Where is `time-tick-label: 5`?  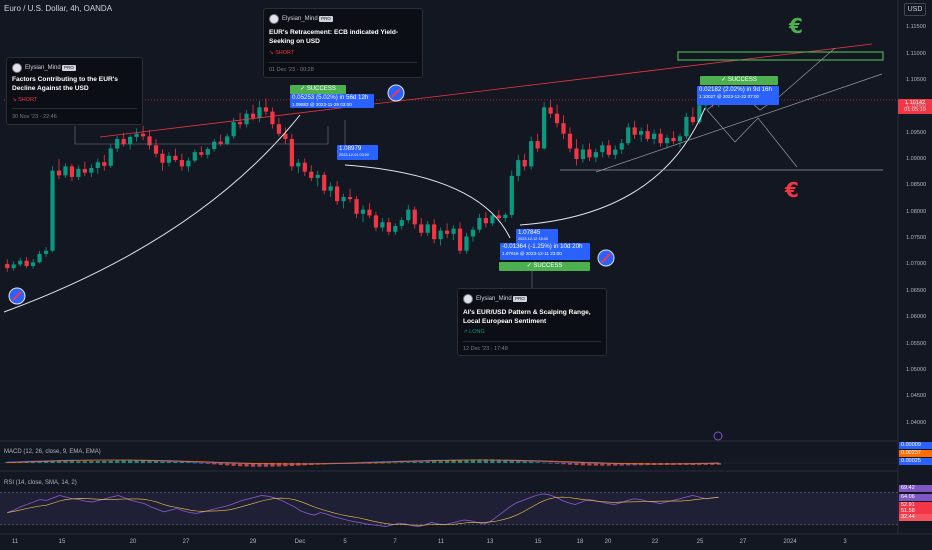 time-tick-label: 5 is located at coordinates (345, 542).